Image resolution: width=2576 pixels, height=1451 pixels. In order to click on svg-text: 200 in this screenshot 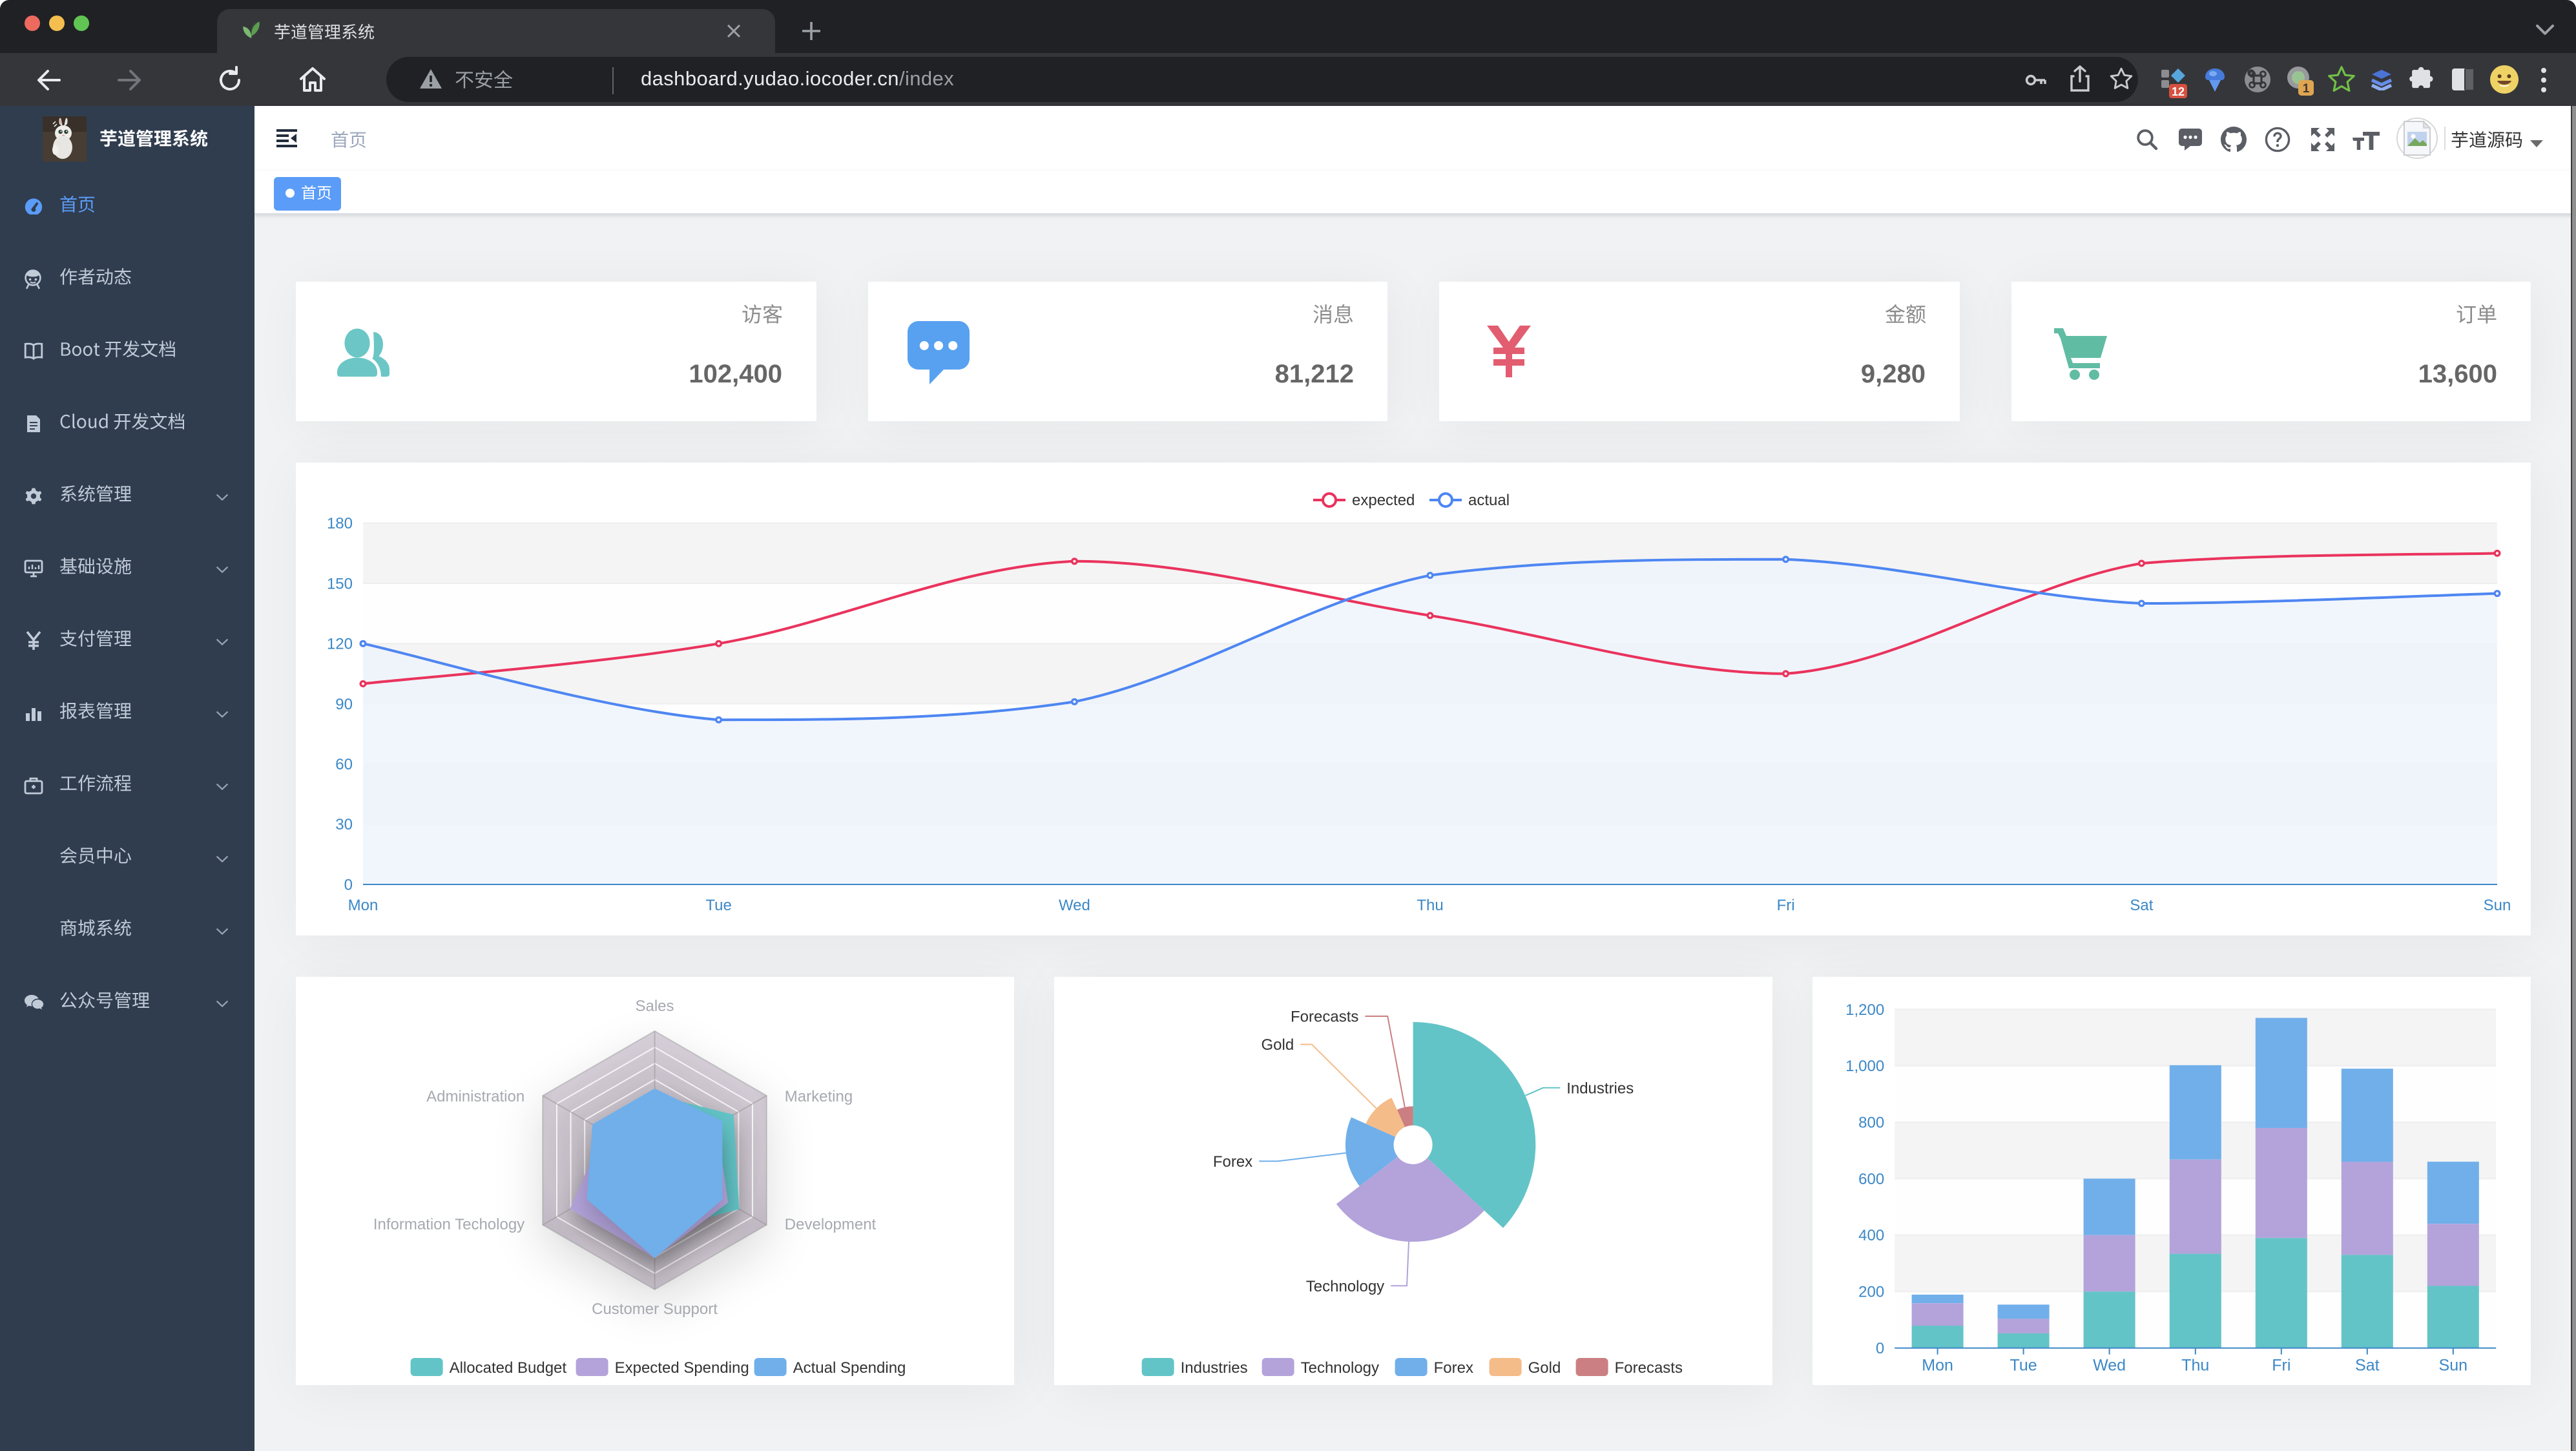, I will do `click(1872, 1291)`.